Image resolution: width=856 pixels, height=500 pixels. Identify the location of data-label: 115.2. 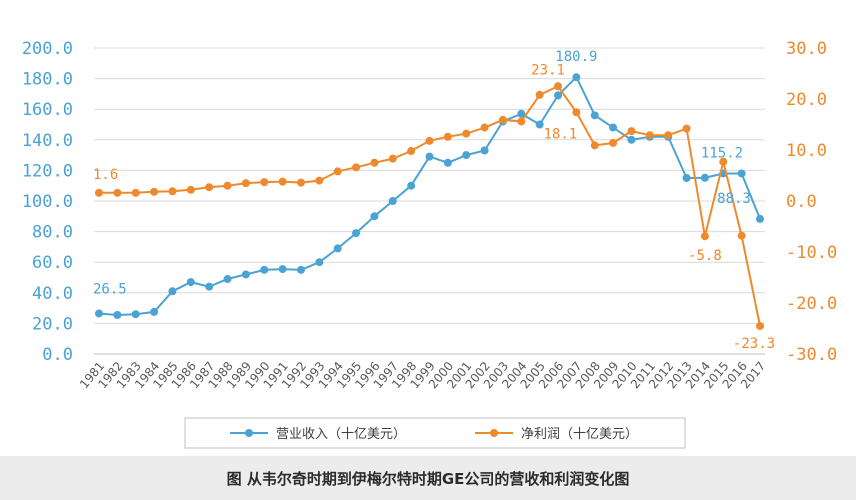
(722, 154).